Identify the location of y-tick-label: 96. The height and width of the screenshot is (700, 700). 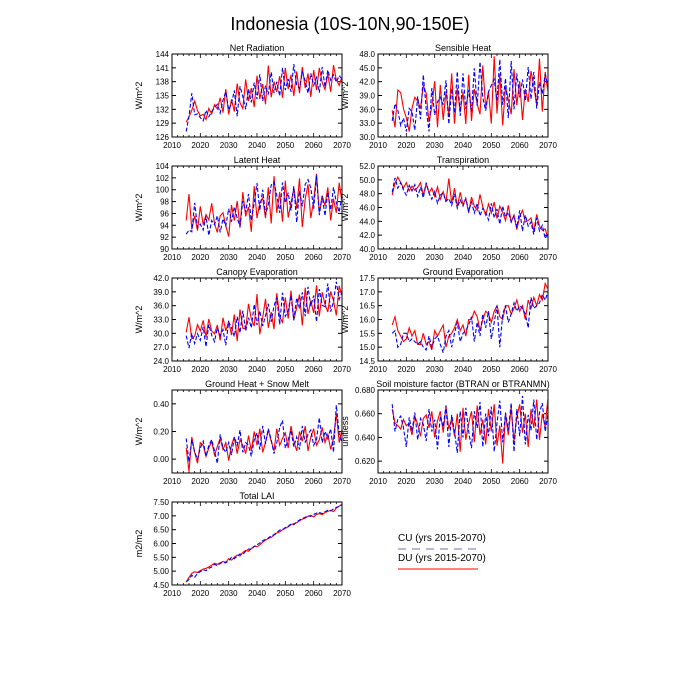
(164, 213).